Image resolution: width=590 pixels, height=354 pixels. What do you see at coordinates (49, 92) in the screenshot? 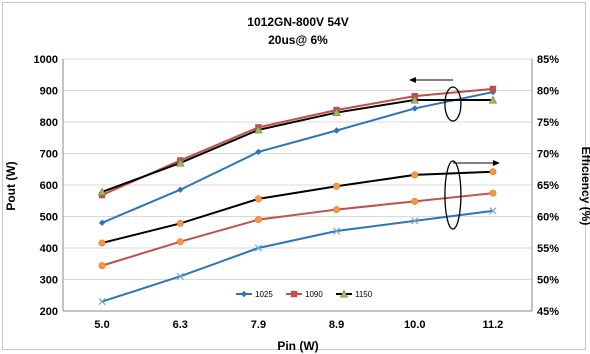
I see `y-tick-label: 900` at bounding box center [49, 92].